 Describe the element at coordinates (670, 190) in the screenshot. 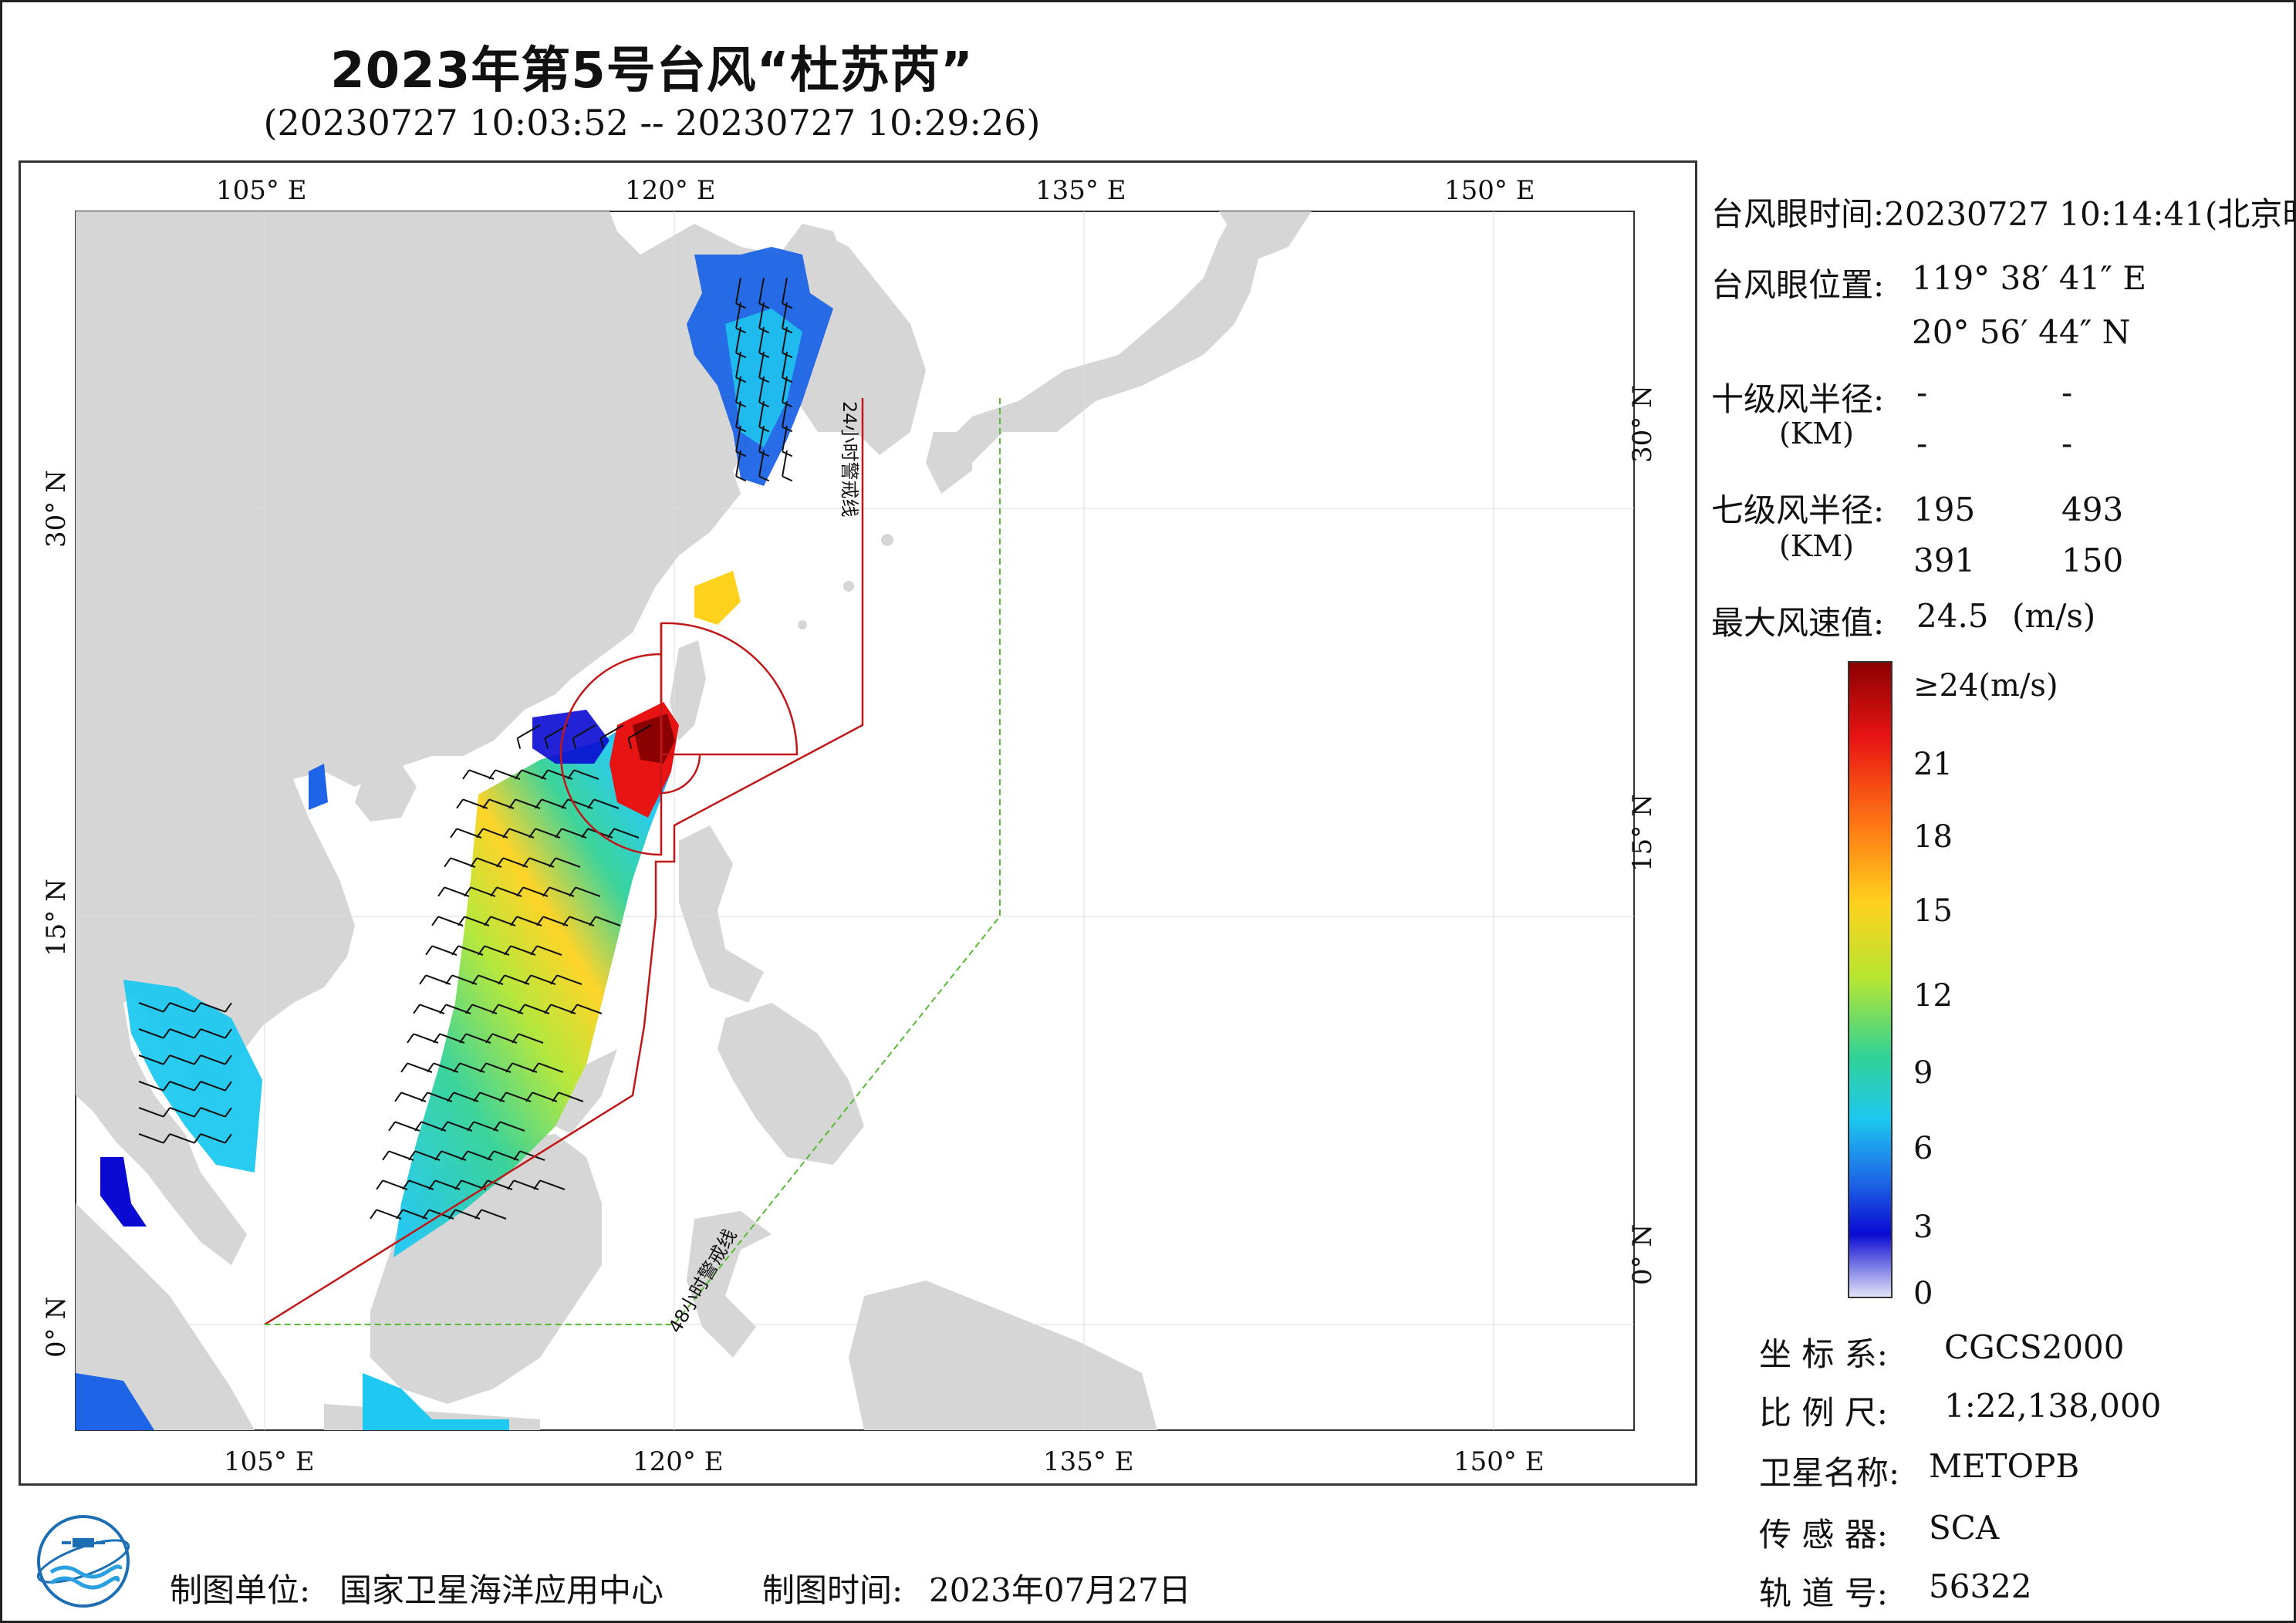

I see `lon-label-120-top: 120° E` at that location.